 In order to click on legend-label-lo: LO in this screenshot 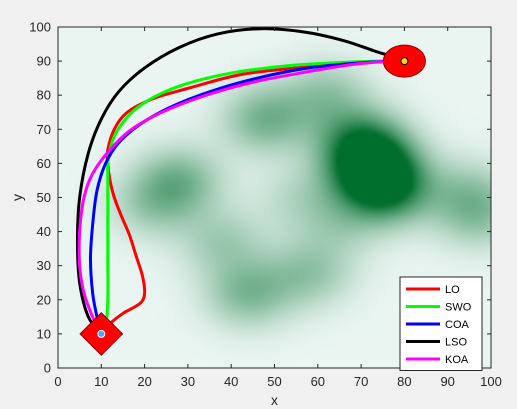, I will do `click(452, 290)`.